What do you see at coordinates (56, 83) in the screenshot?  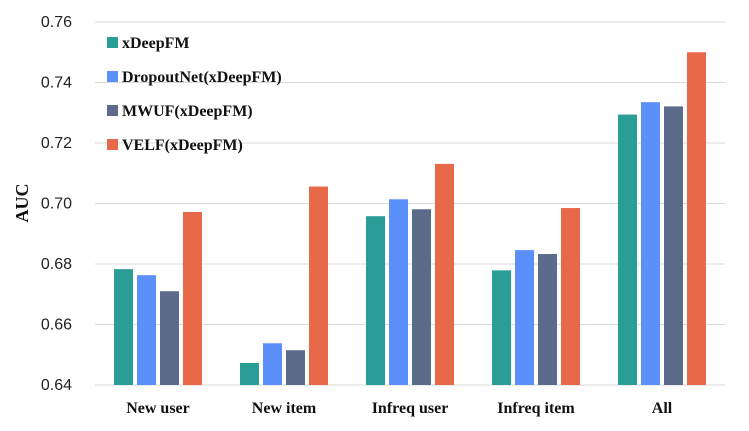 I see `y-tick-label: 0.74` at bounding box center [56, 83].